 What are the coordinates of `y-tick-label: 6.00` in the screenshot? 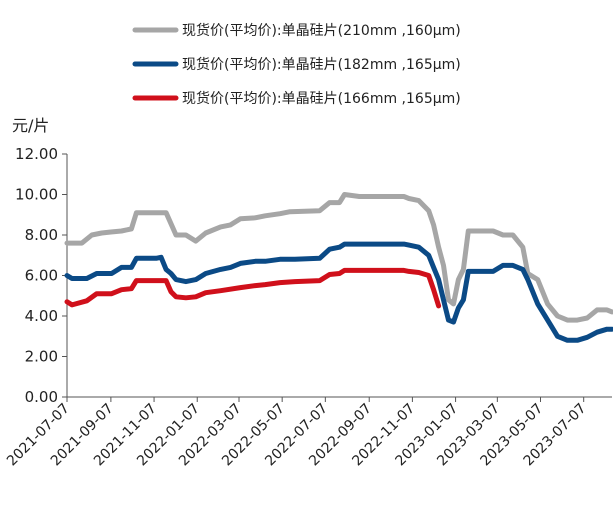 It's located at (41, 276).